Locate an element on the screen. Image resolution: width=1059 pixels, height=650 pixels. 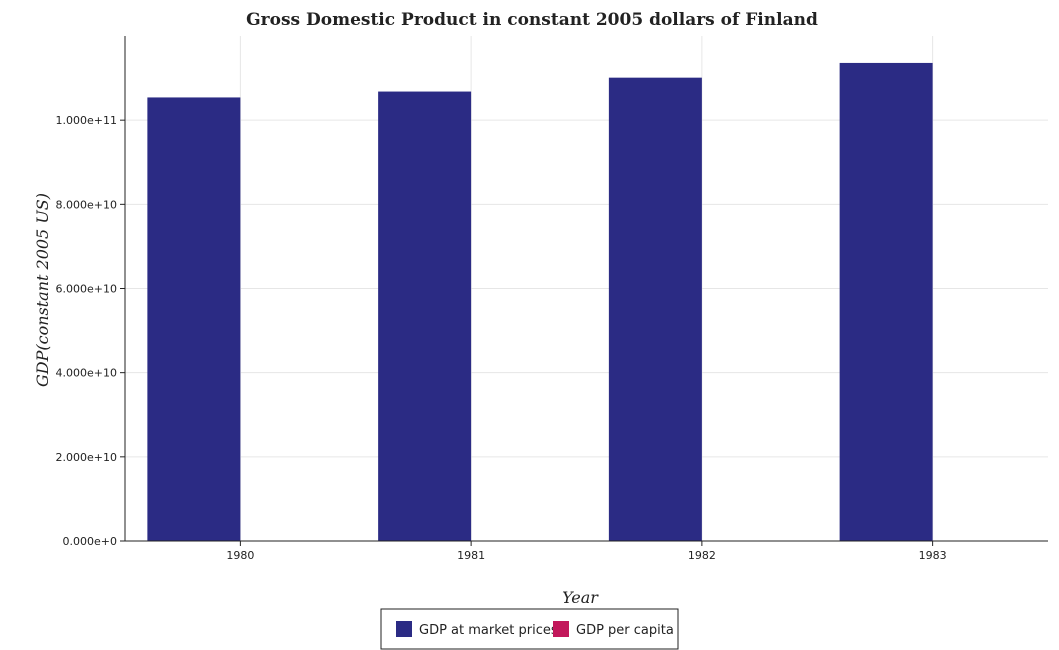
y-tick-label: 6.000e+10 is located at coordinates (86, 289).